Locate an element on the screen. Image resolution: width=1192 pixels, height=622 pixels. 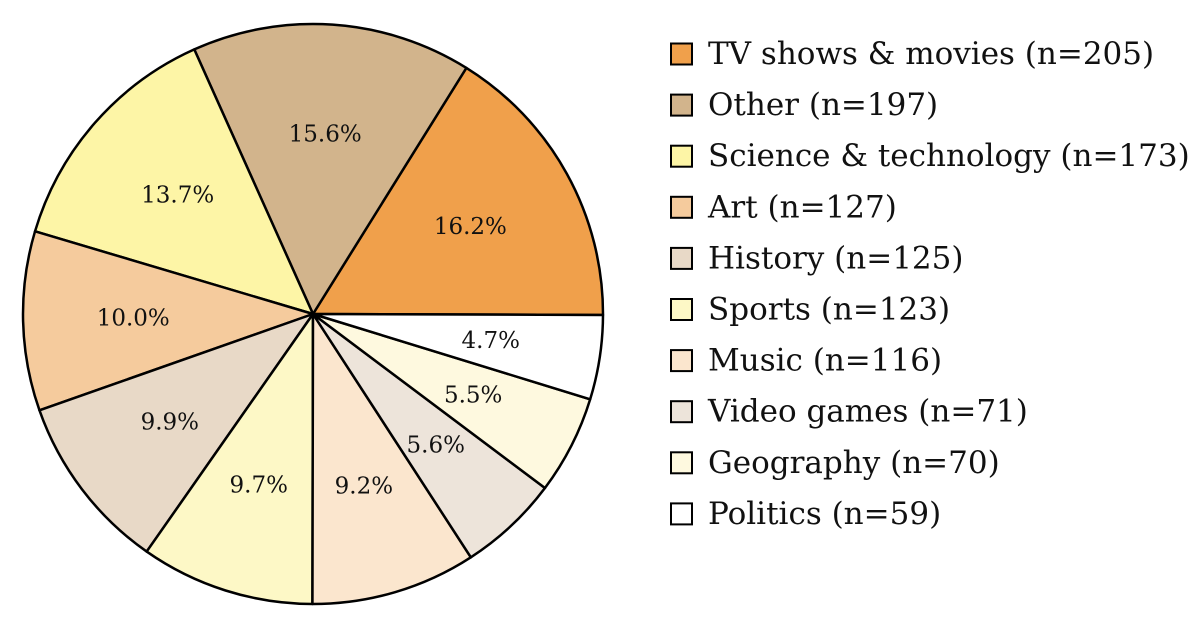
slice-percentage-label: 13.7% is located at coordinates (177, 196).